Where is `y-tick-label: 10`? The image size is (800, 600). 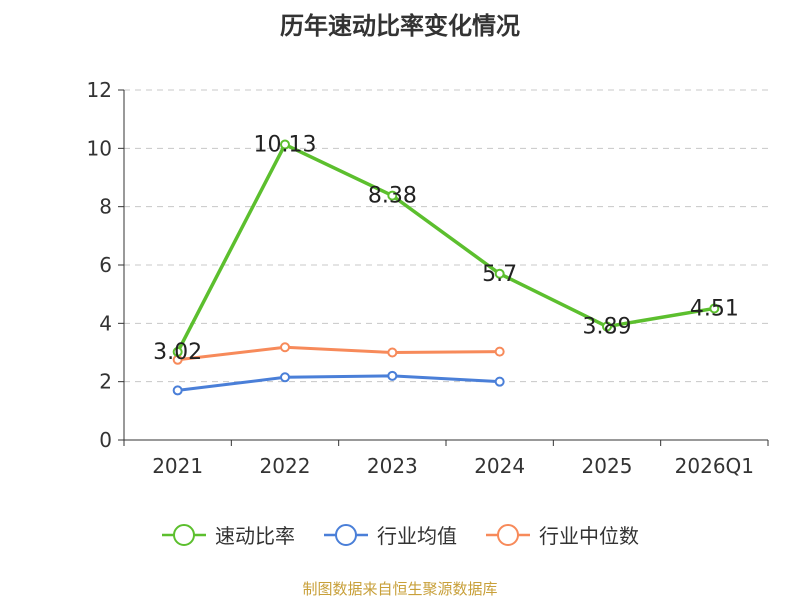 y-tick-label: 10 is located at coordinates (99, 148).